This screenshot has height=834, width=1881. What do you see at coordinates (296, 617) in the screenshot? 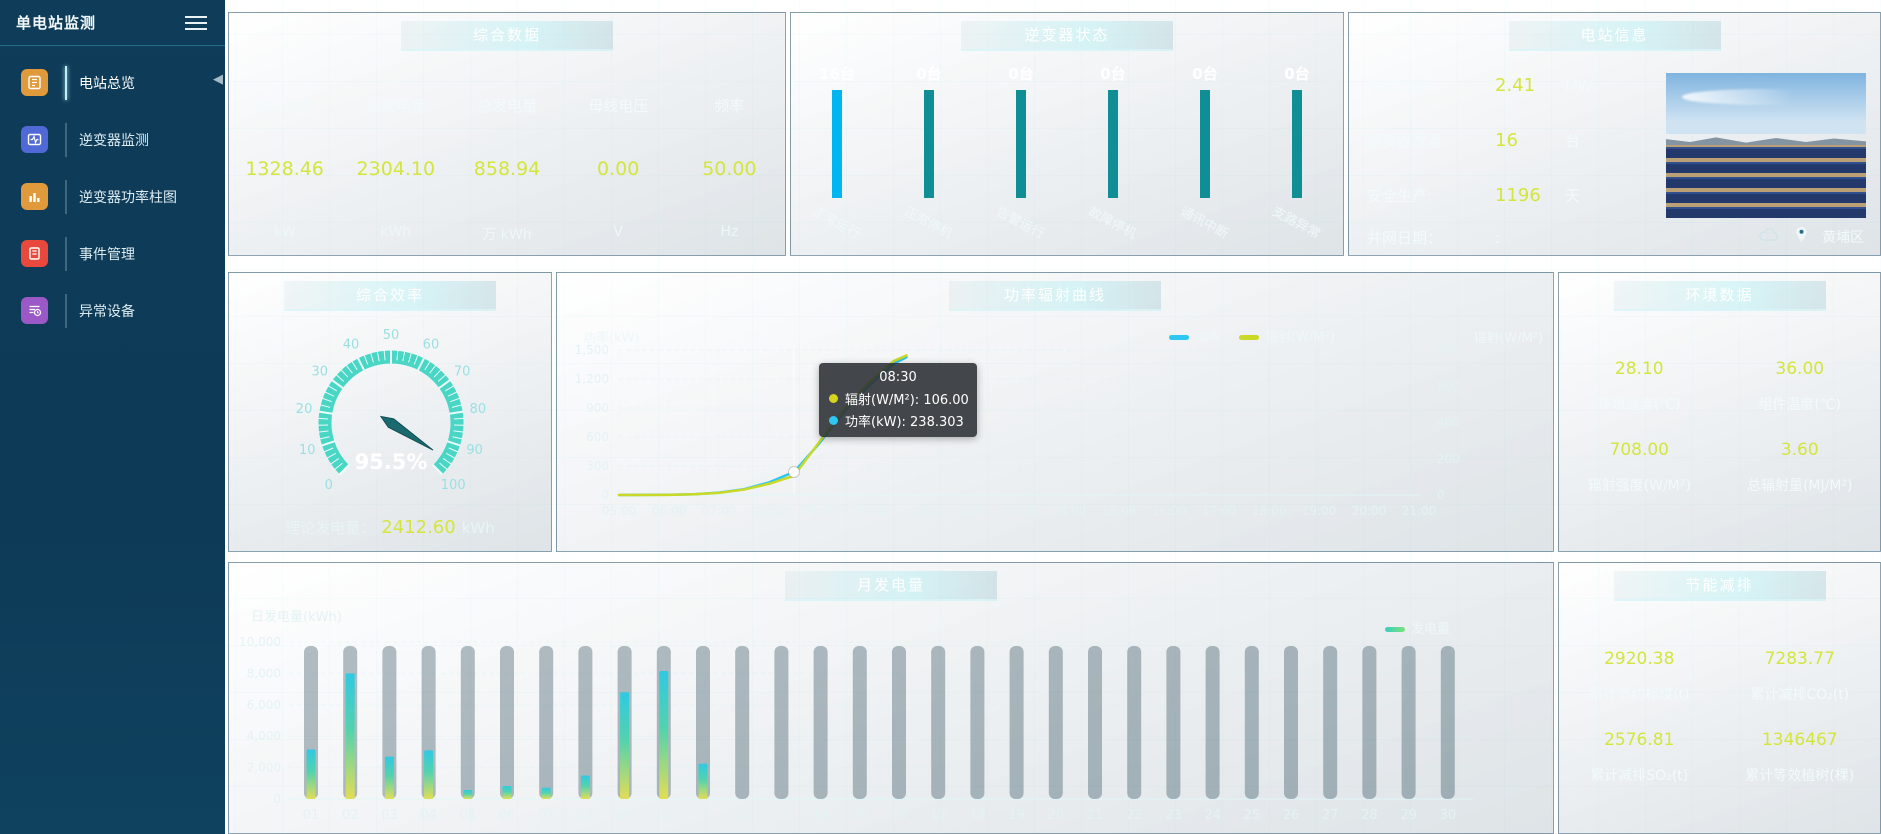
I see `svg-text: 日发电量(kWh)` at bounding box center [296, 617].